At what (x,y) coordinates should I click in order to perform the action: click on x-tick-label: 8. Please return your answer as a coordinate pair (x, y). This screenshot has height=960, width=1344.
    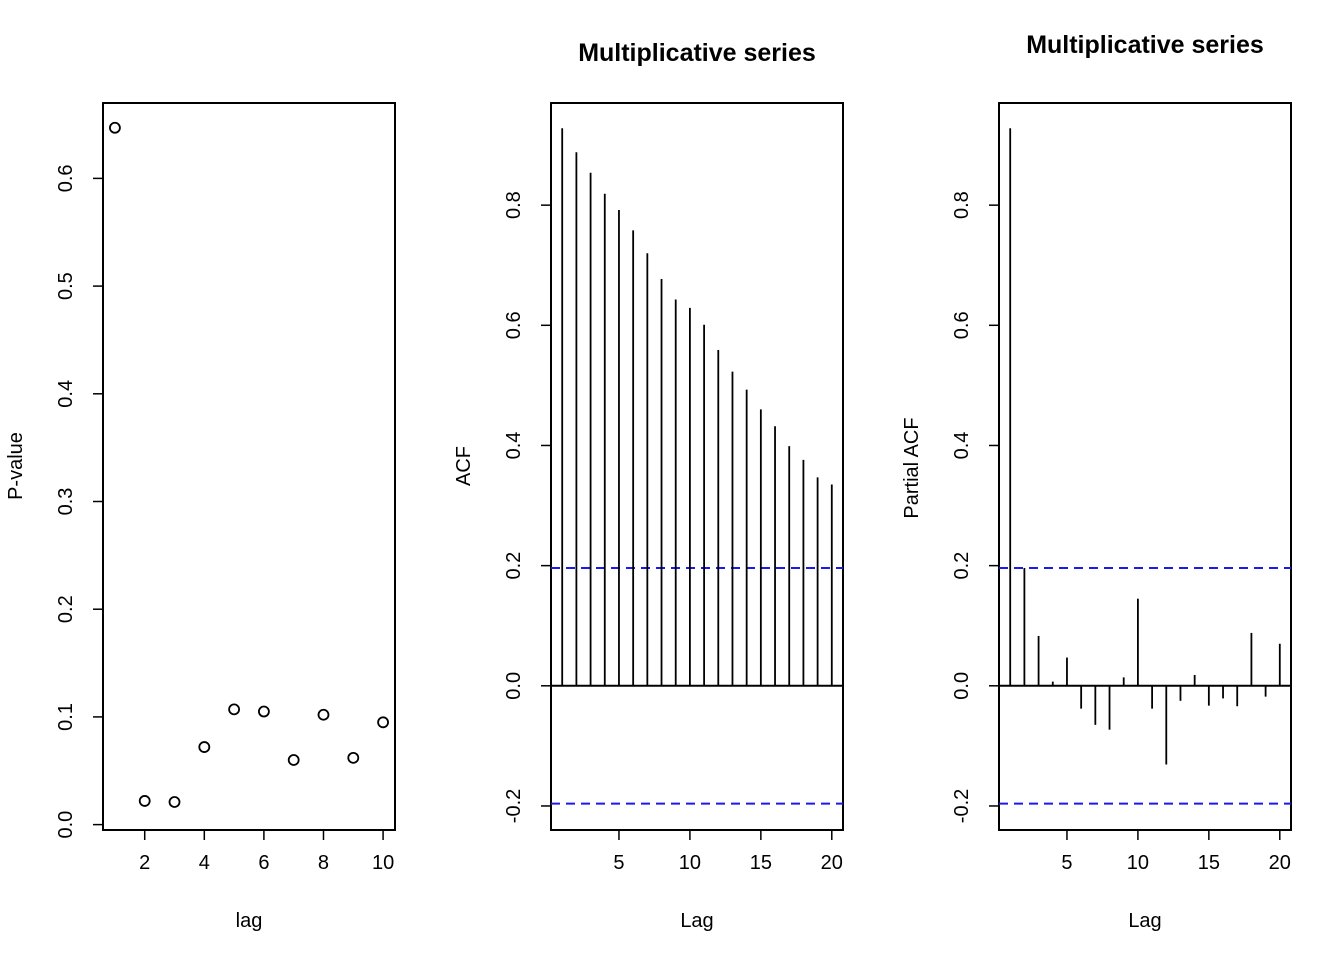
    Looking at the image, I should click on (323, 863).